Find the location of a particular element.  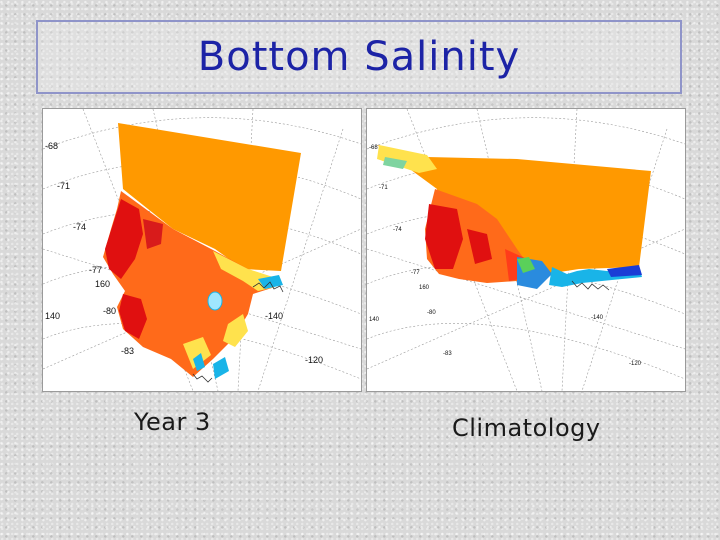

open-ocean-region is located at coordinates (209, 197).